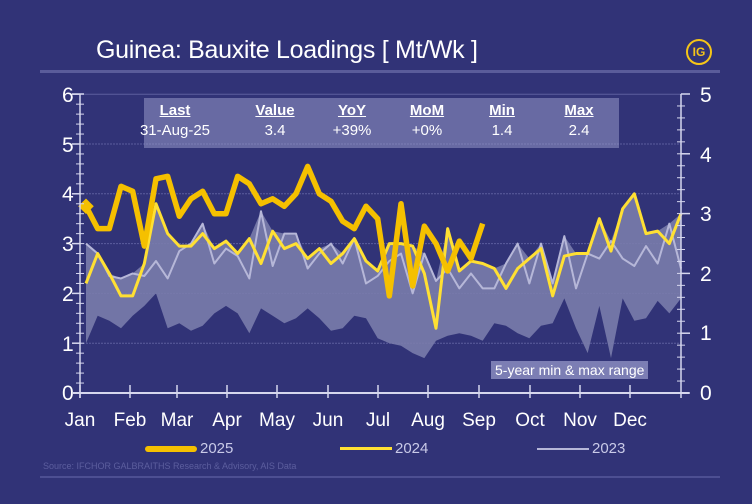  What do you see at coordinates (275, 120) in the screenshot?
I see `stat-value: Value 3.4` at bounding box center [275, 120].